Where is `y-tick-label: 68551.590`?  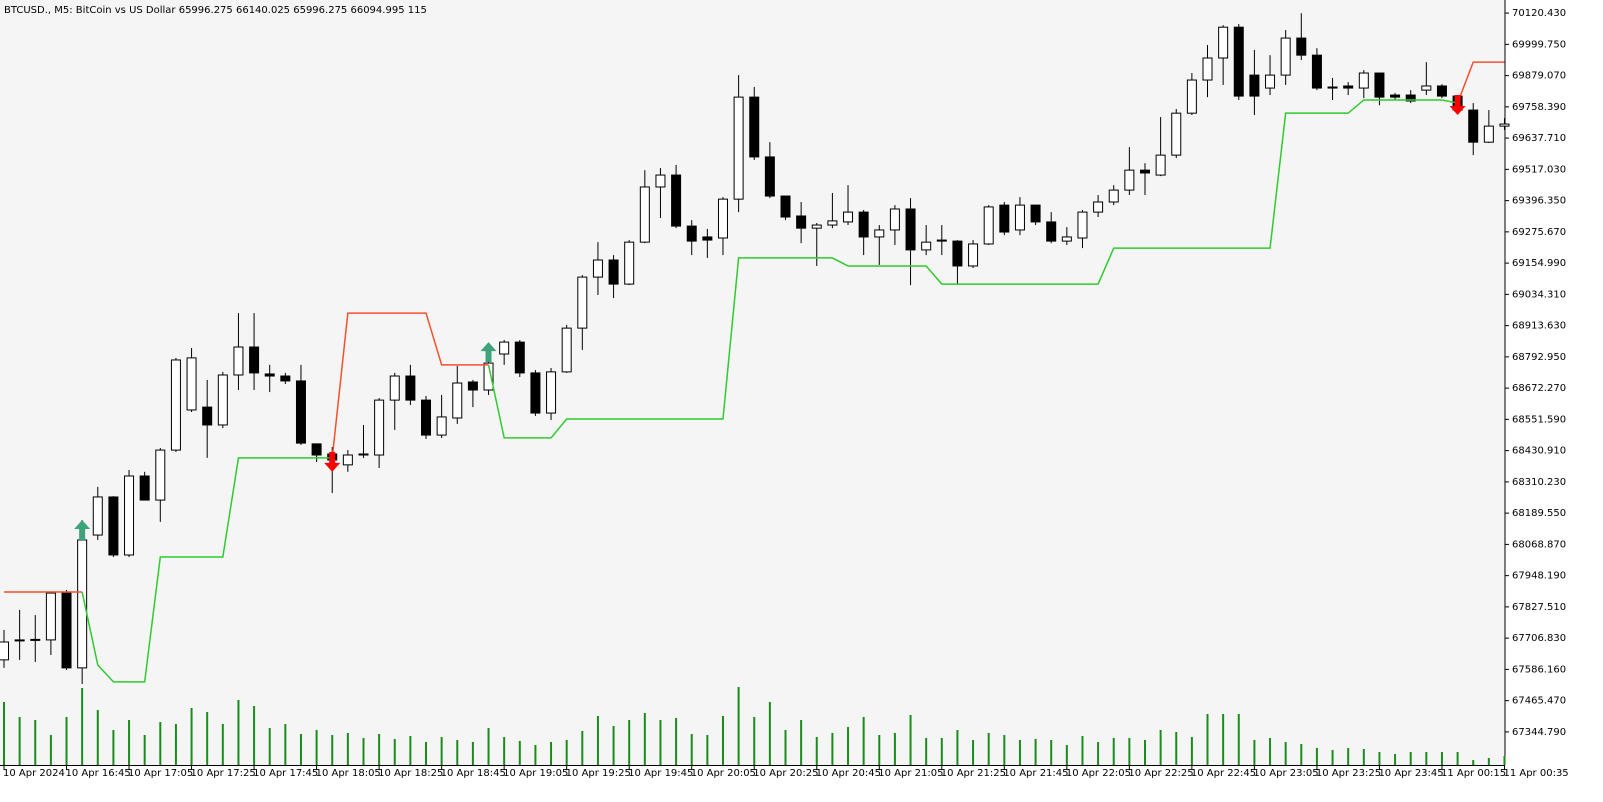
y-tick-label: 68551.590 is located at coordinates (1539, 419).